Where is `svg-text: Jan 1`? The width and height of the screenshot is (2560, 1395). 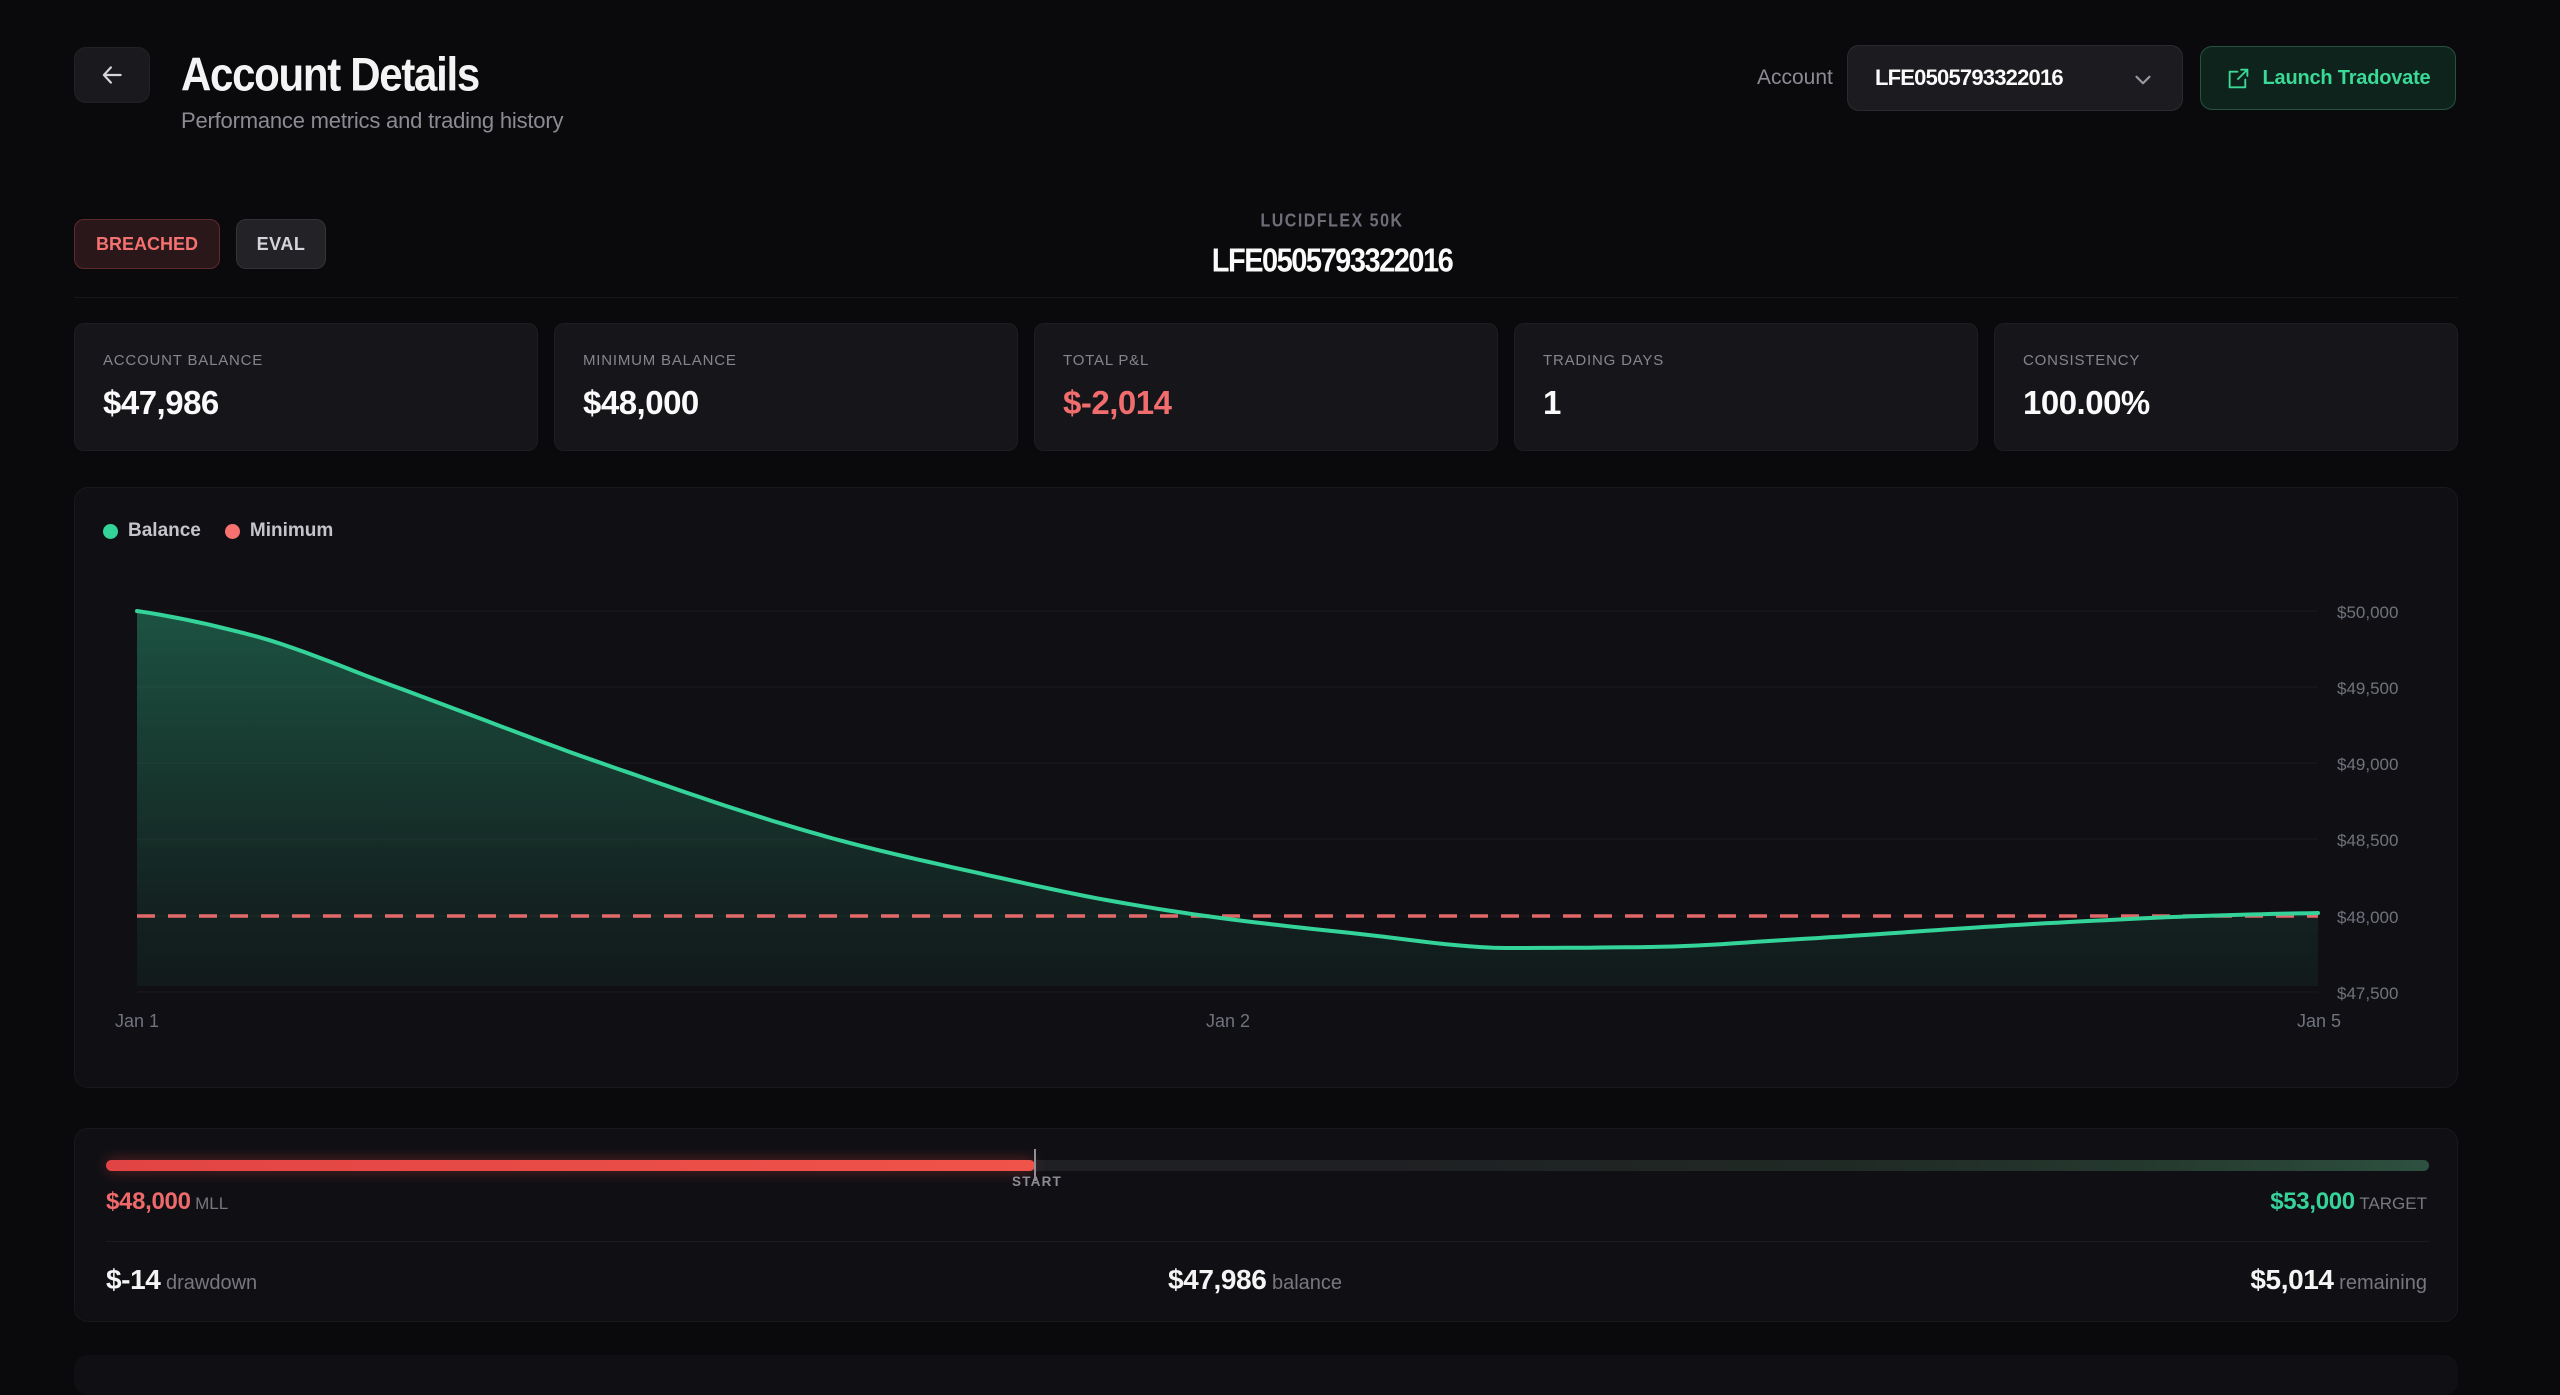
svg-text: Jan 1 is located at coordinates (137, 1021).